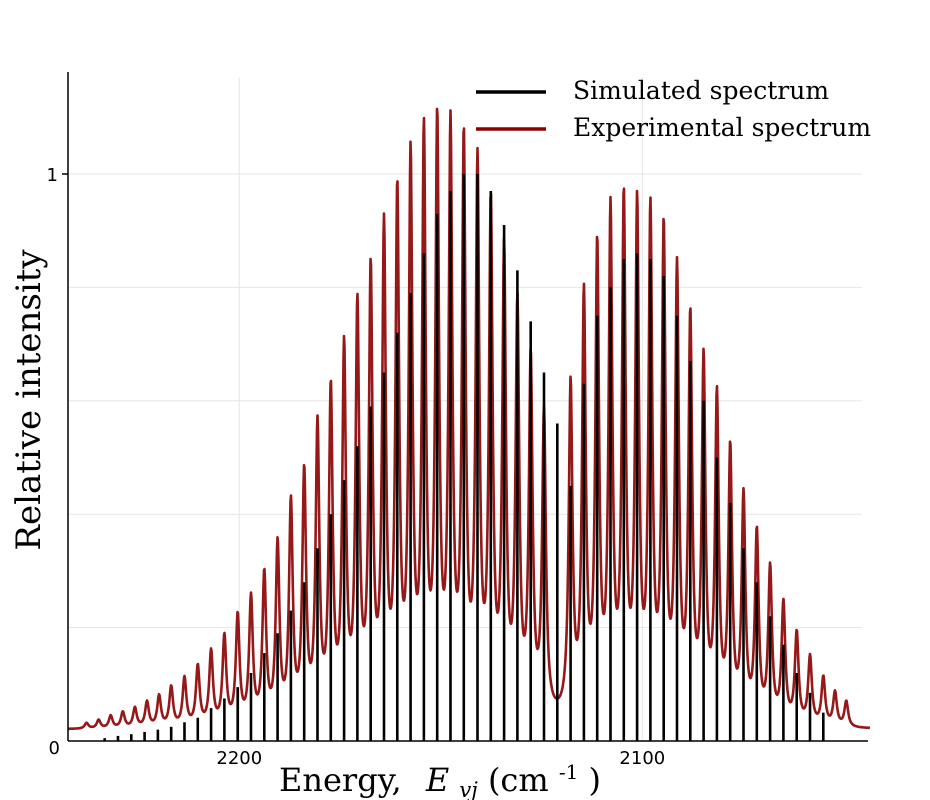  What do you see at coordinates (52, 175) in the screenshot?
I see `y-tick-label-1: 1` at bounding box center [52, 175].